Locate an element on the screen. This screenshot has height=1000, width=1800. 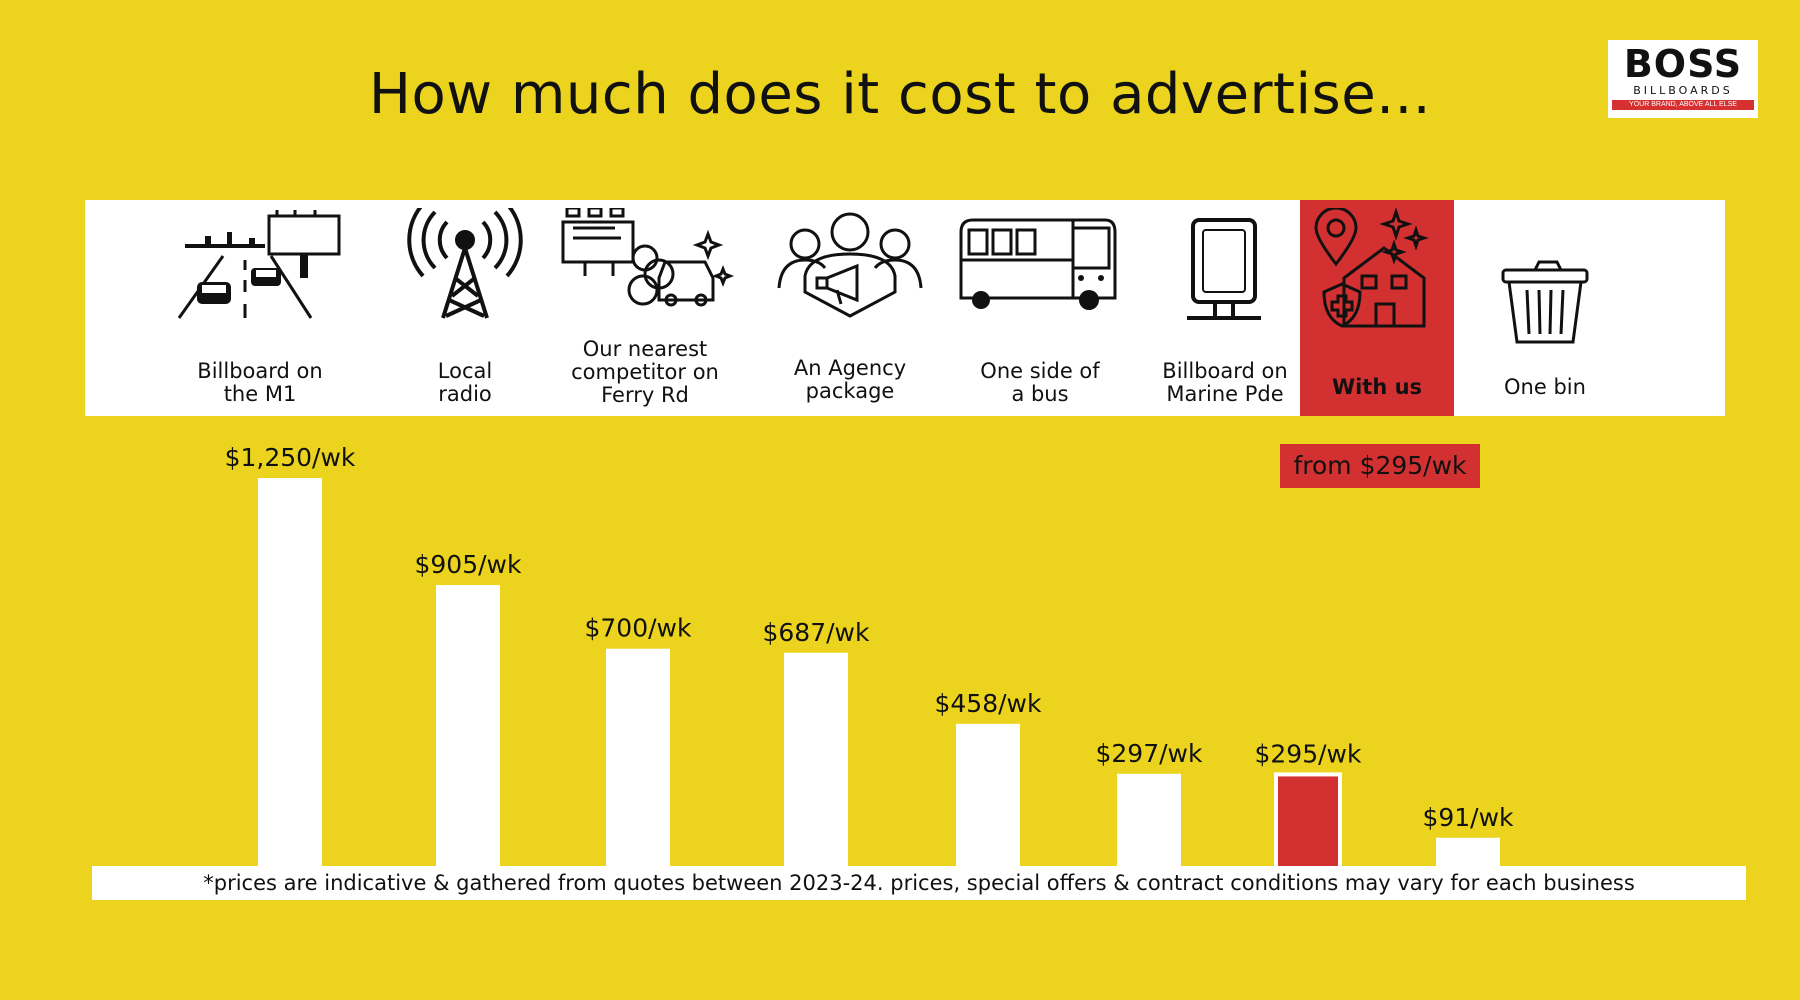
option-label: Our nearest competitor on Ferry Rd is located at coordinates (645, 372).